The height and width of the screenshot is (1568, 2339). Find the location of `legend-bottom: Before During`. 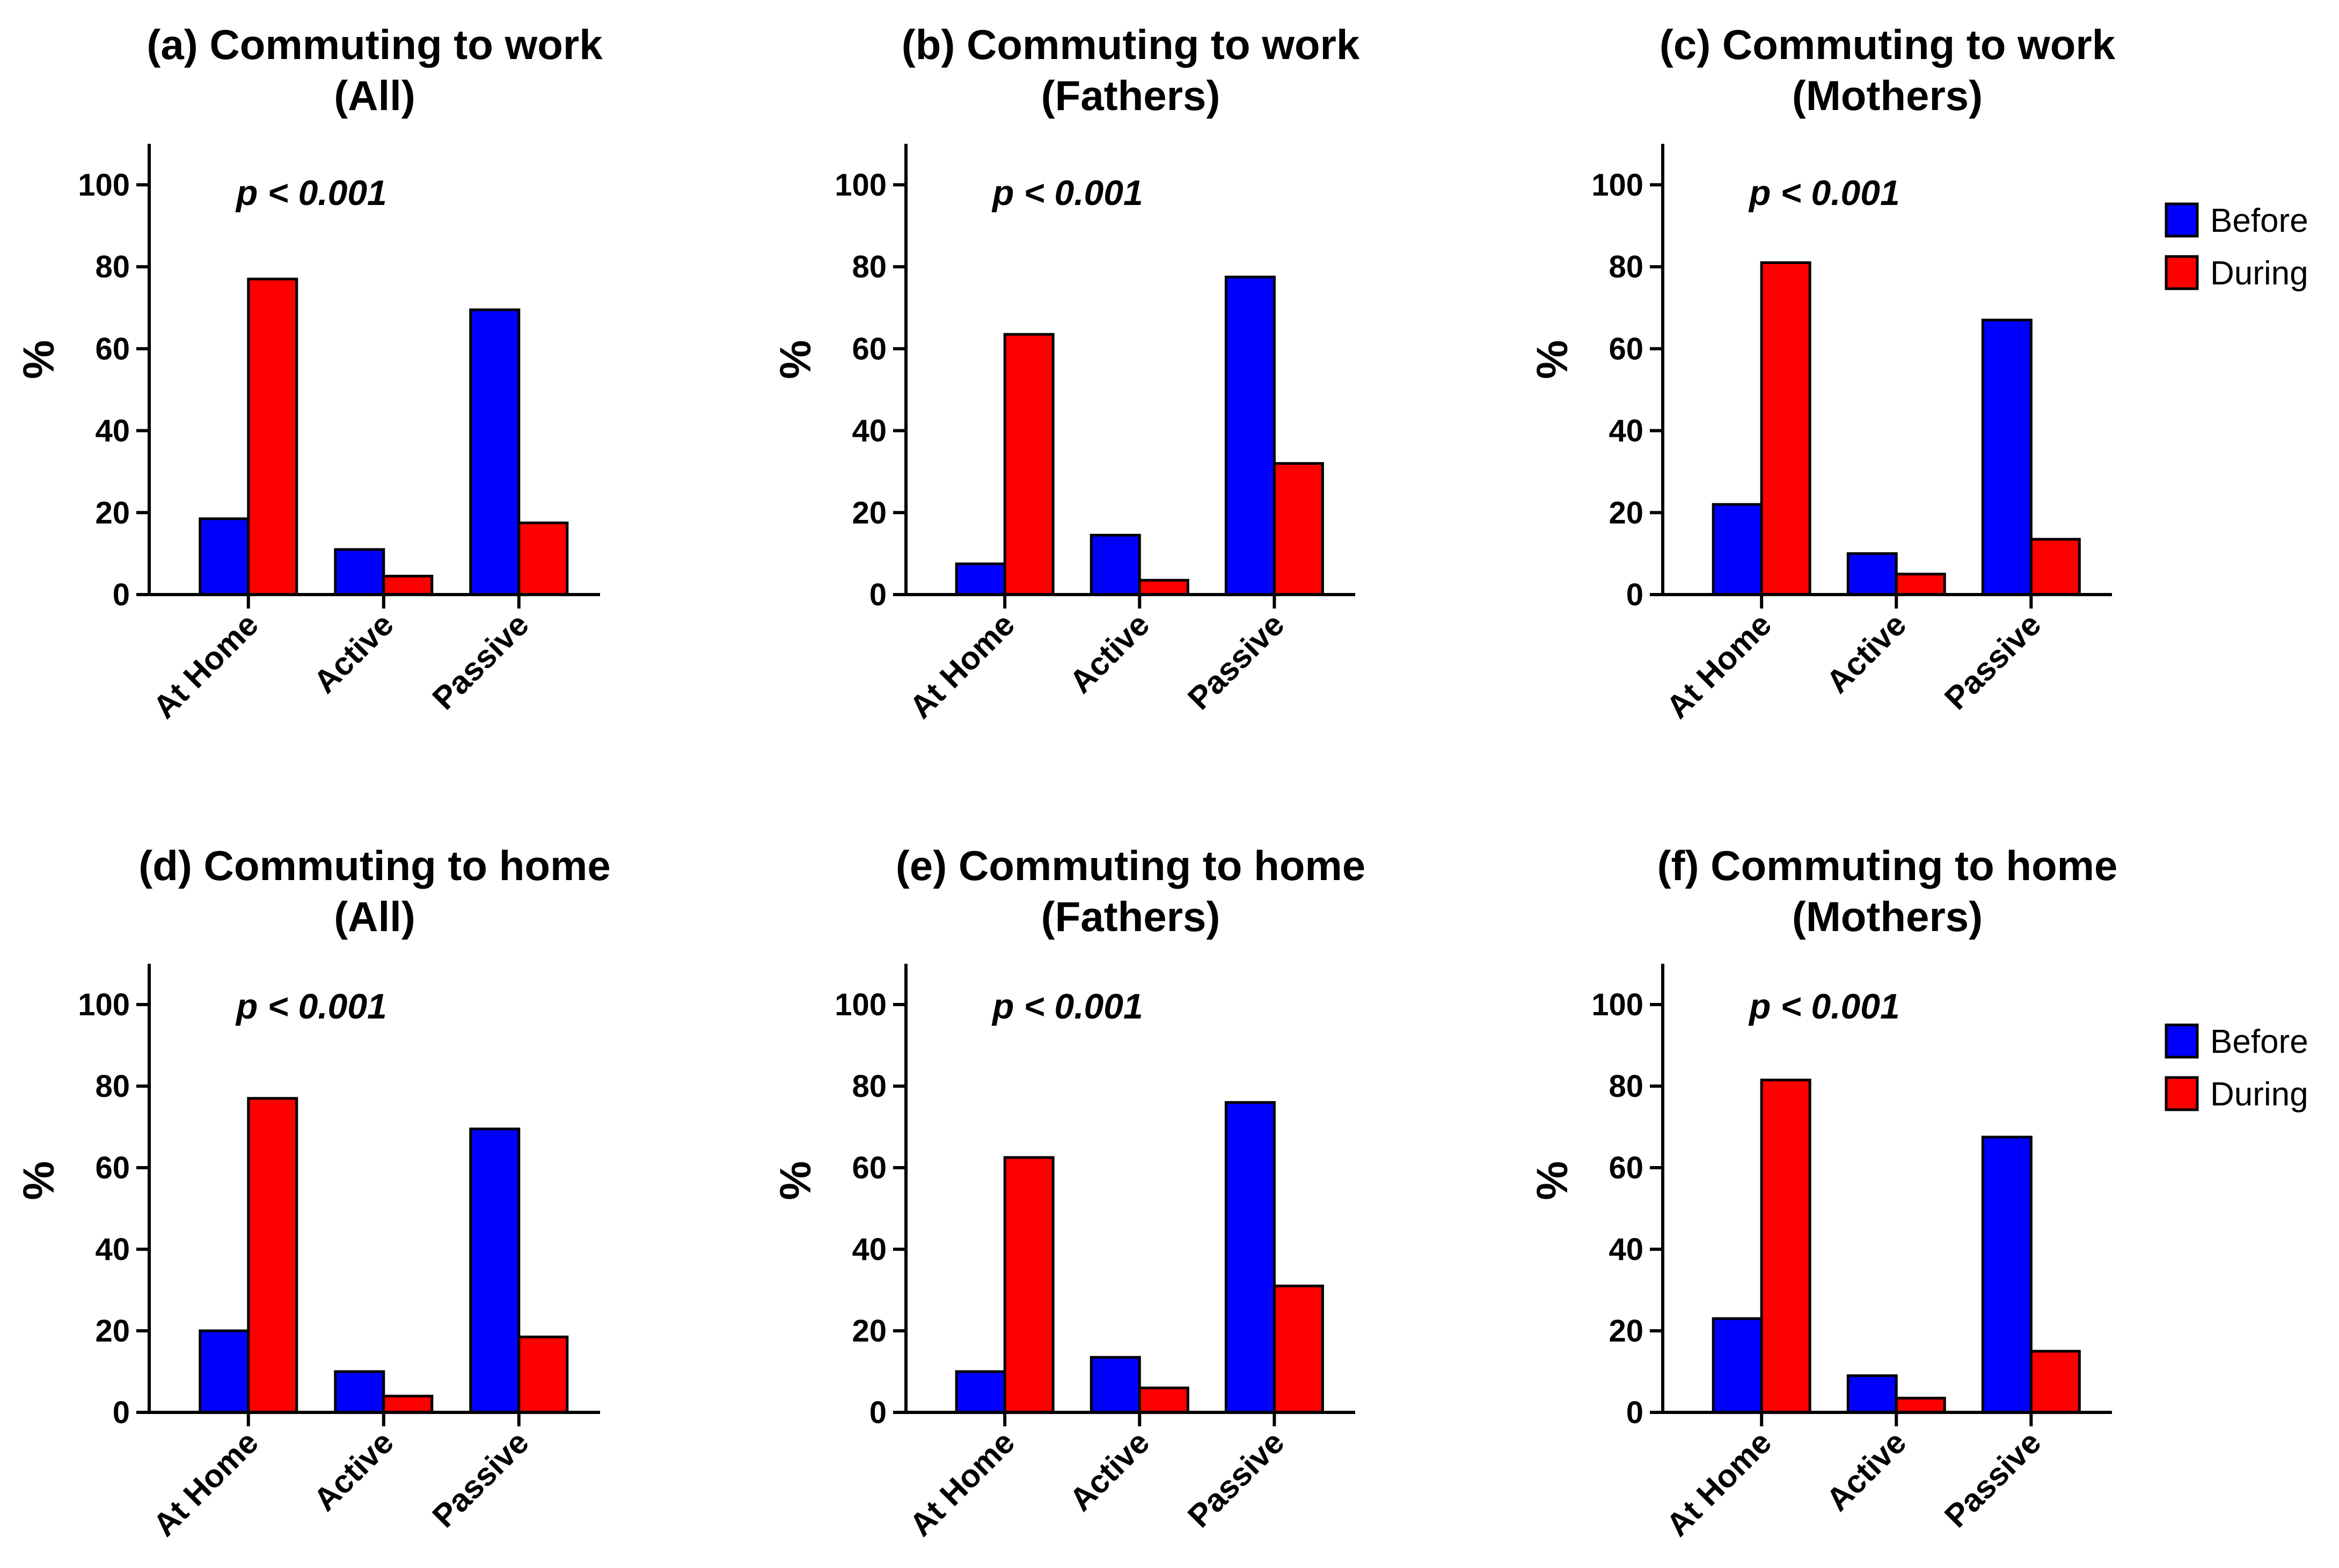

legend-bottom: Before During is located at coordinates (2236, 1068).